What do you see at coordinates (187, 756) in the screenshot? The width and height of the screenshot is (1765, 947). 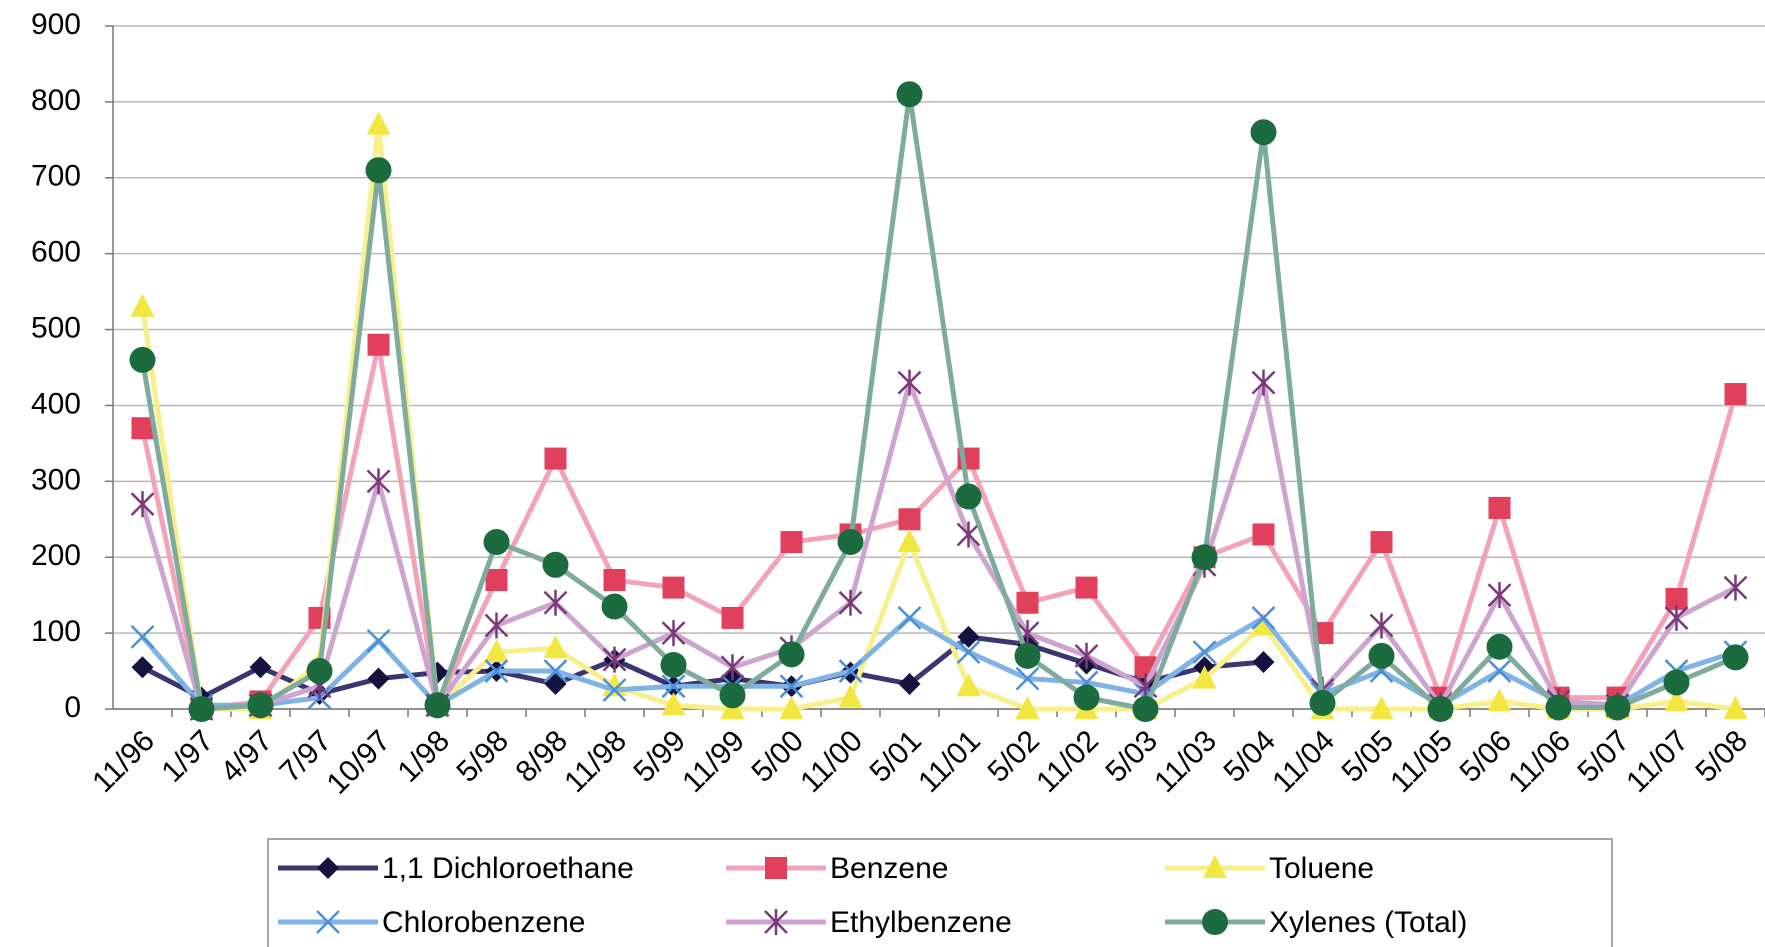 I see `x-tick-label: 1/97` at bounding box center [187, 756].